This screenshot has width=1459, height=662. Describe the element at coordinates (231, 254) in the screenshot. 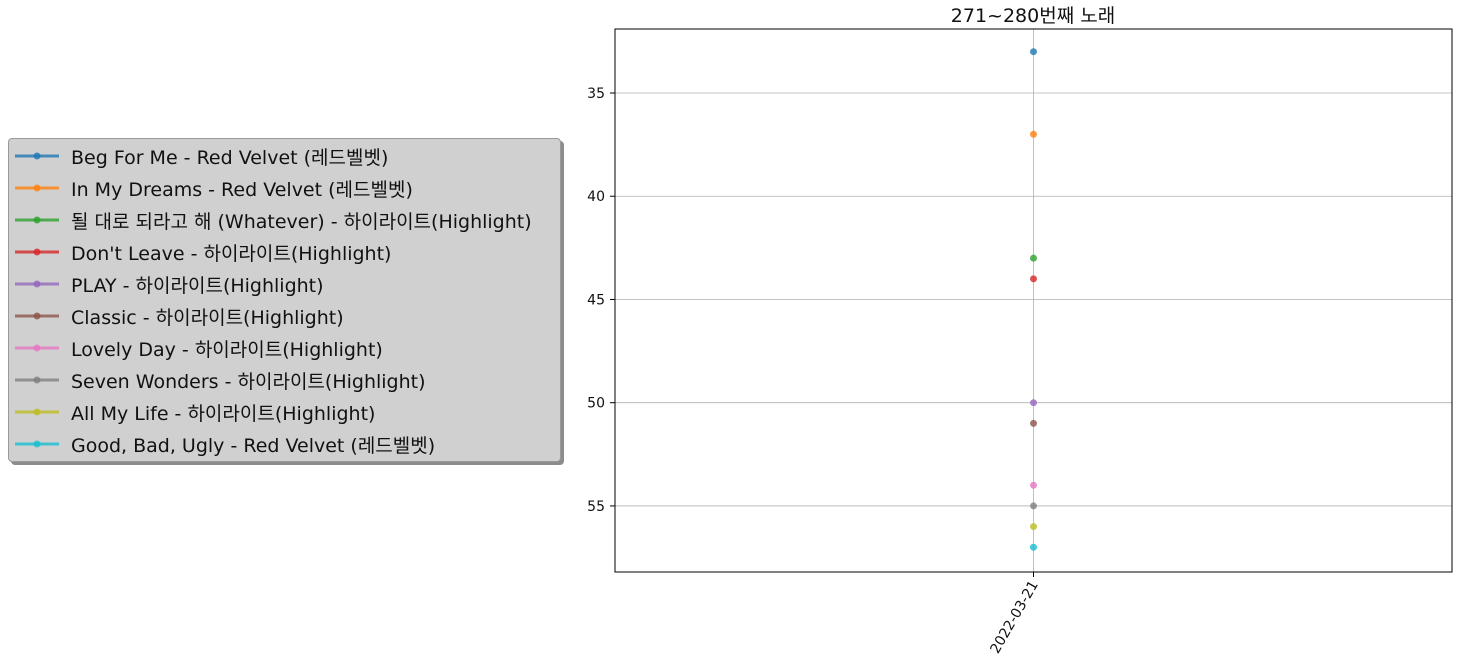

I see `legend-label: Don't Leave - 하이라이트(Highlight)` at that location.